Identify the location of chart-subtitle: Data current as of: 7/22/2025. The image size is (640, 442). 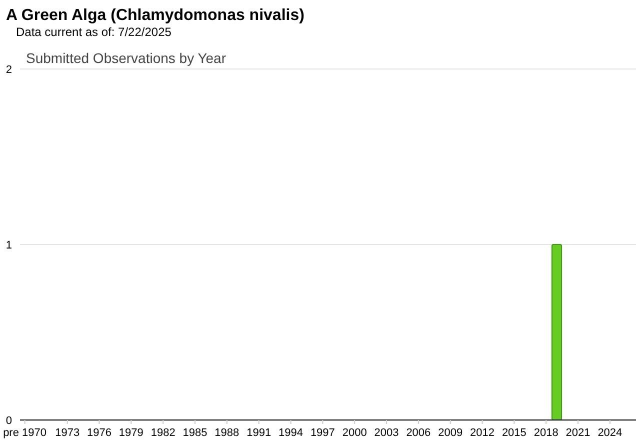
(94, 32).